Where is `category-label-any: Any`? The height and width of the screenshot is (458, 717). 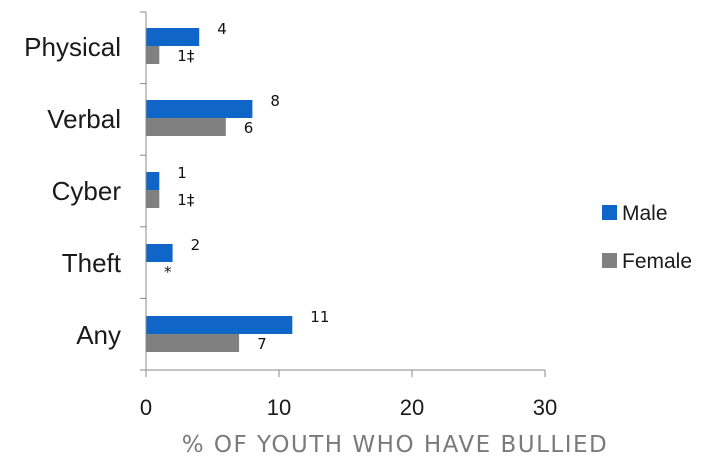
category-label-any: Any is located at coordinates (98, 335).